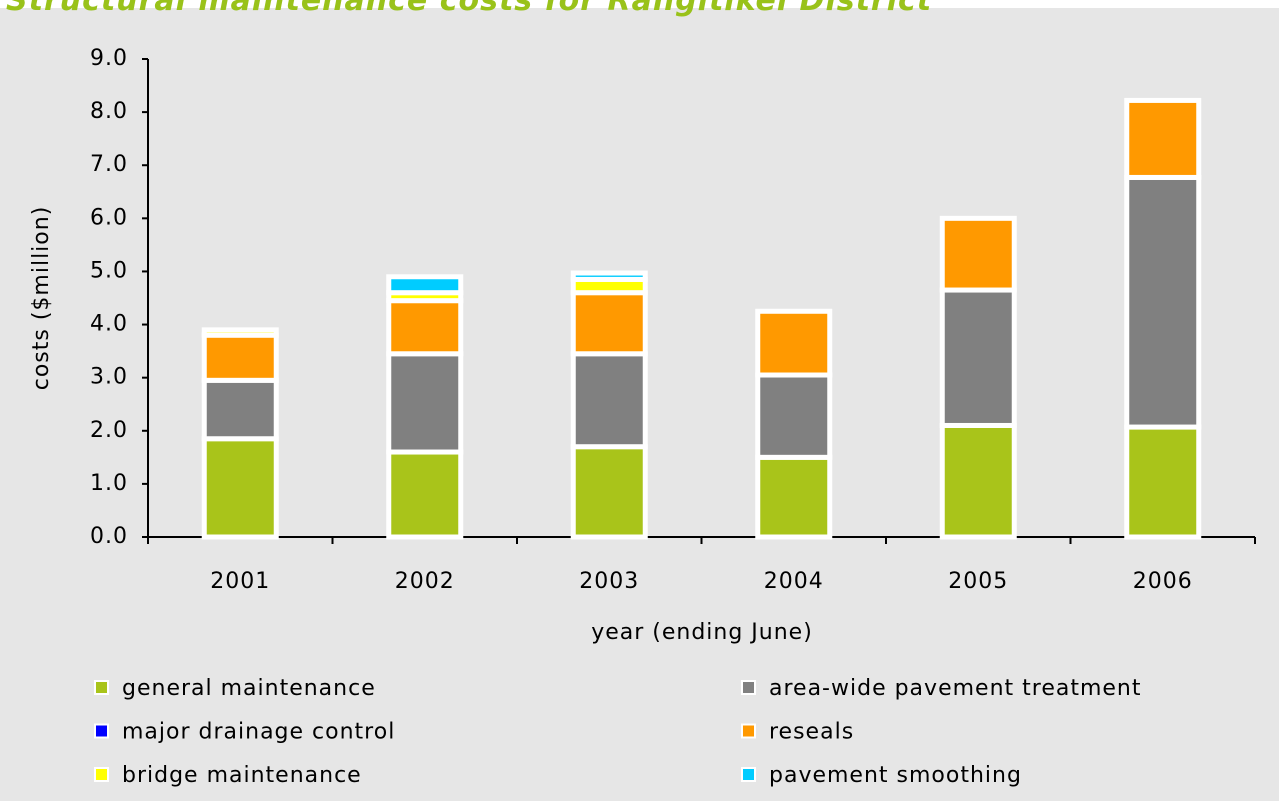 The width and height of the screenshot is (1279, 801). What do you see at coordinates (240, 581) in the screenshot?
I see `x-tick-label: 2001` at bounding box center [240, 581].